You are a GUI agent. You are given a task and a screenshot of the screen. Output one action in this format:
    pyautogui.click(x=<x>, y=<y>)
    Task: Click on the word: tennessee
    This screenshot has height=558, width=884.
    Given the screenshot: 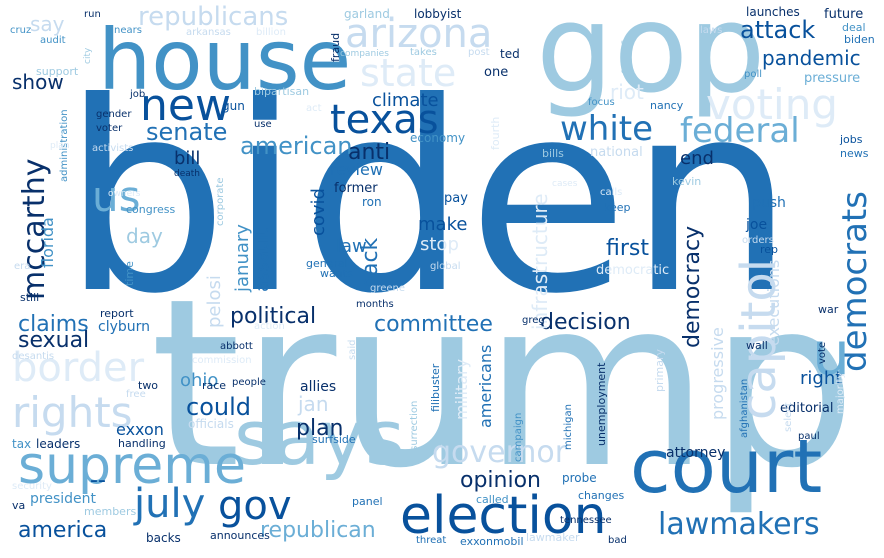 What is the action you would take?
    pyautogui.click(x=586, y=520)
    